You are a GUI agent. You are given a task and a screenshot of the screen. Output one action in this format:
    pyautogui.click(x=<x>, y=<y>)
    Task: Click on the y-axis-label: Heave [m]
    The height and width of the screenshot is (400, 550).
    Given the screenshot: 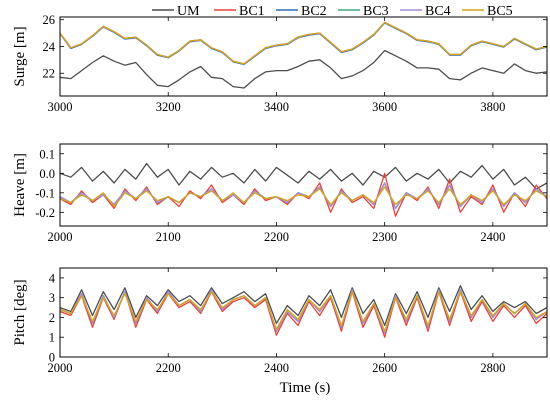 What is the action you would take?
    pyautogui.click(x=20, y=185)
    